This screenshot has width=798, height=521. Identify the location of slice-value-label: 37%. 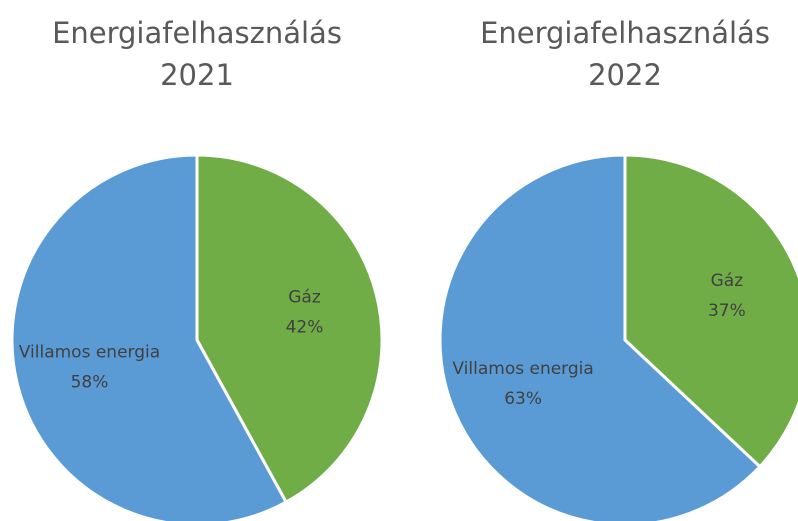
(727, 311).